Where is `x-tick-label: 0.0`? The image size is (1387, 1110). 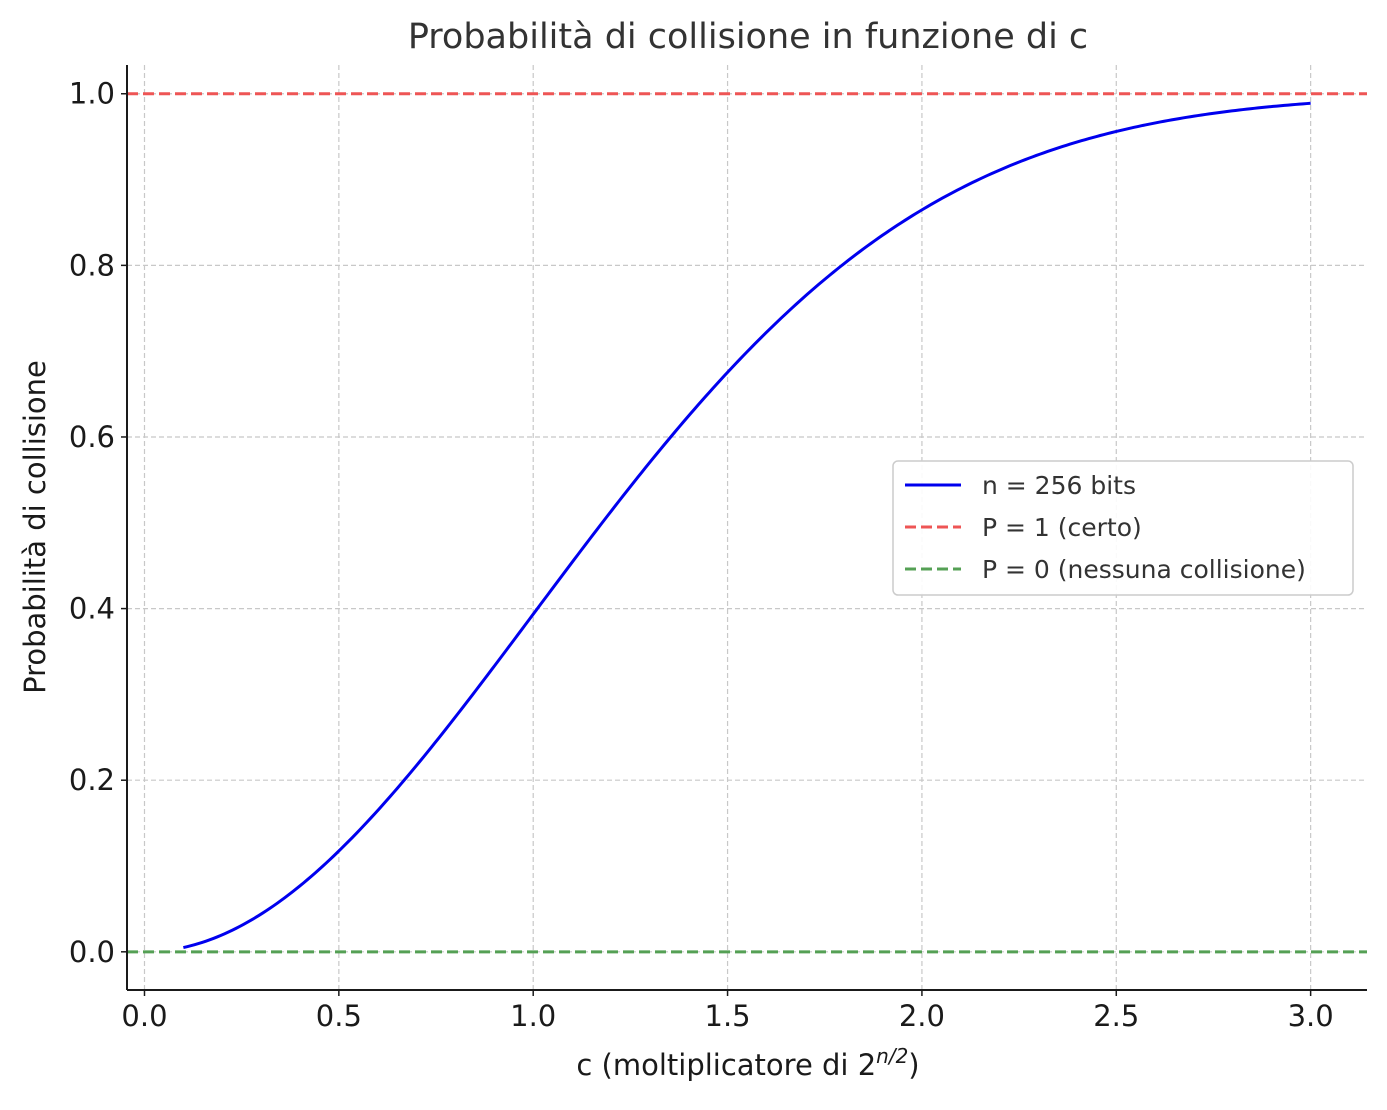 x-tick-label: 0.0 is located at coordinates (144, 1016).